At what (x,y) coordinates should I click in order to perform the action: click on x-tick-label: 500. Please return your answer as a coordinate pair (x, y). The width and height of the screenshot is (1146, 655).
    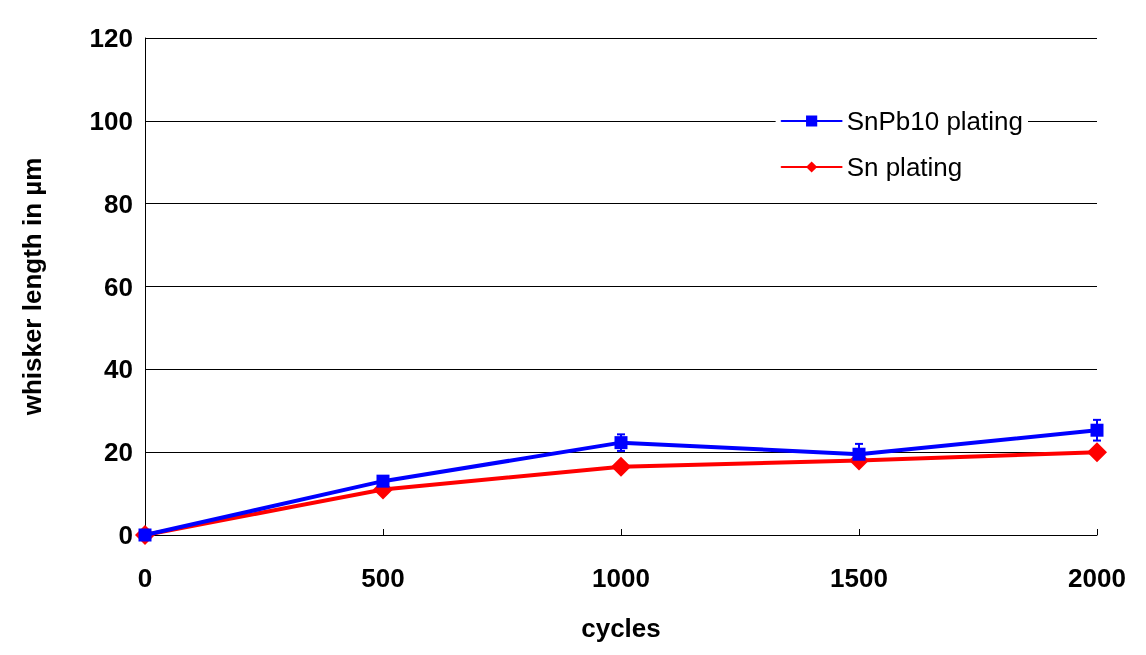
    Looking at the image, I should click on (383, 578).